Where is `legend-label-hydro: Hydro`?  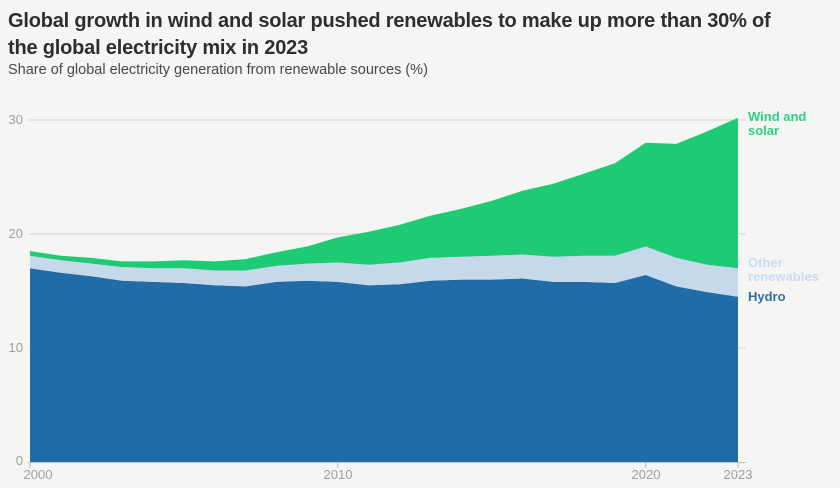
legend-label-hydro: Hydro is located at coordinates (767, 296).